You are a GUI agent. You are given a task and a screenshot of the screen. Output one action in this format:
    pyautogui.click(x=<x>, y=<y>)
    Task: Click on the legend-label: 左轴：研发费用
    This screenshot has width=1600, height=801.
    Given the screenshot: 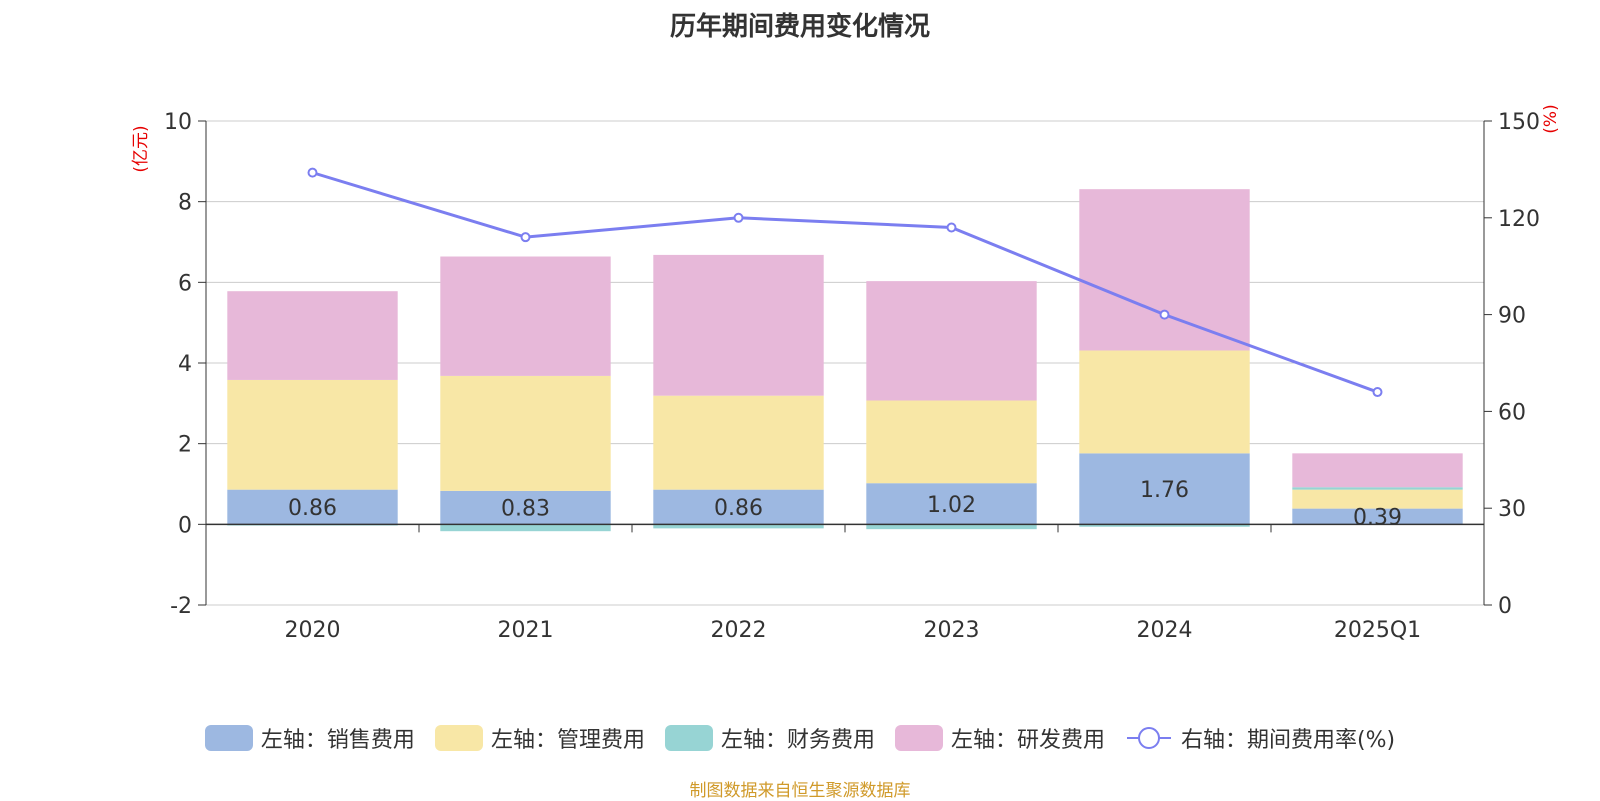 What is the action you would take?
    pyautogui.click(x=1027, y=740)
    